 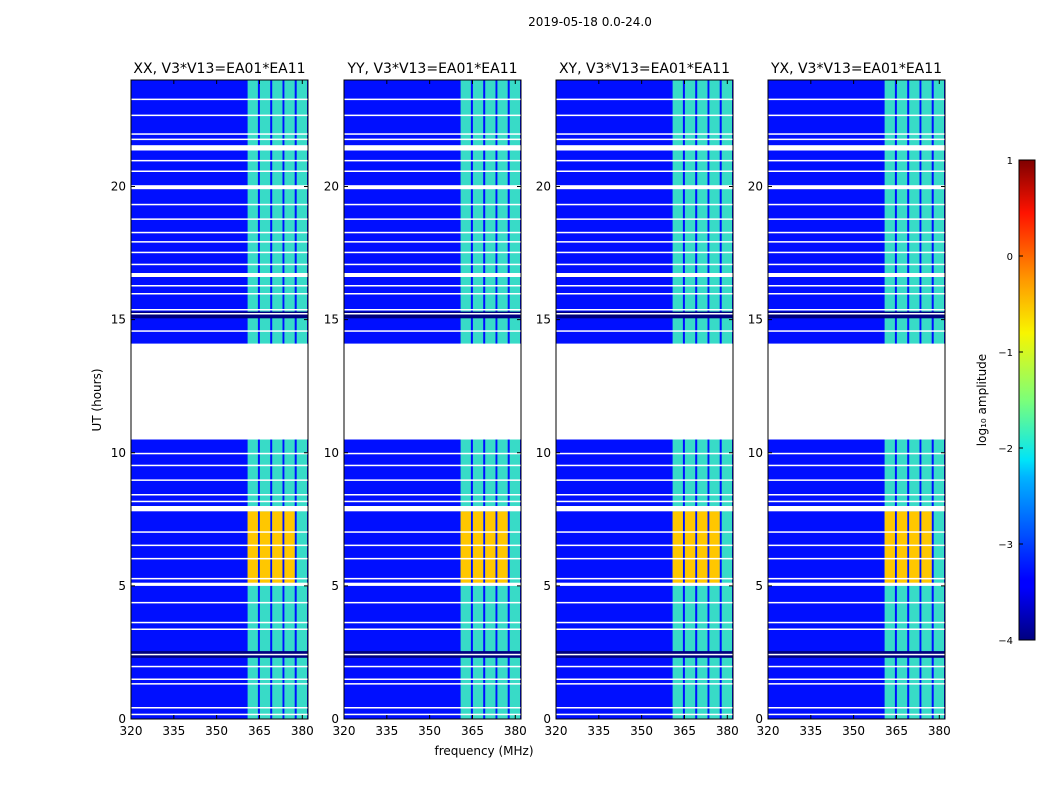 I want to click on panel-title: YY, V3*V13=EA01*EA11, so click(x=431, y=69).